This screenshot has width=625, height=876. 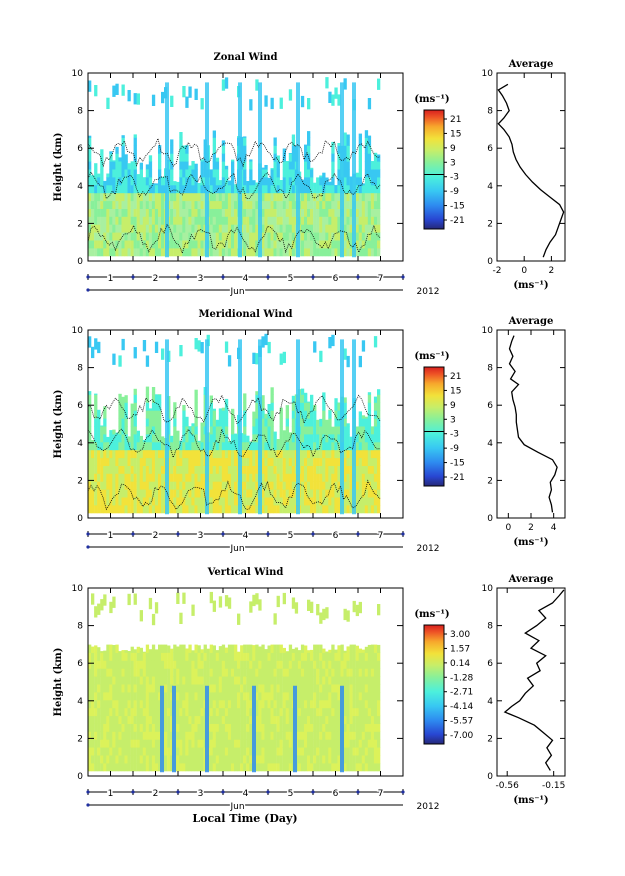 What do you see at coordinates (245, 314) in the screenshot?
I see `panel-title: Meridional Wind` at bounding box center [245, 314].